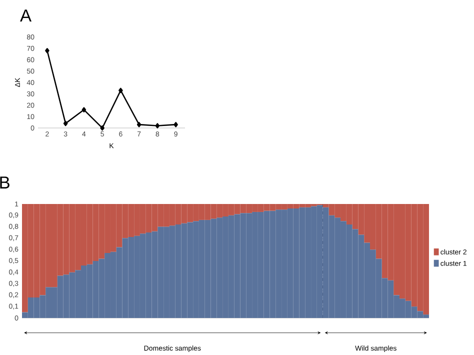  I want to click on chart-title: B, so click(5, 182).